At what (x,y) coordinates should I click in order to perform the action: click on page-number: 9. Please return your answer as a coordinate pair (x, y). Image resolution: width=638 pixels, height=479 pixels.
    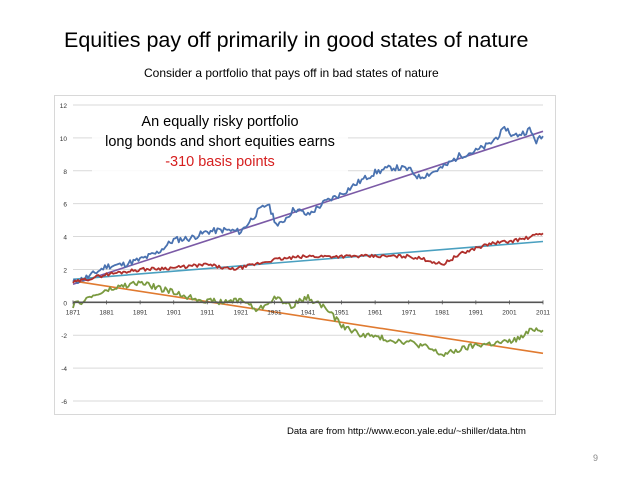
    Looking at the image, I should click on (596, 458).